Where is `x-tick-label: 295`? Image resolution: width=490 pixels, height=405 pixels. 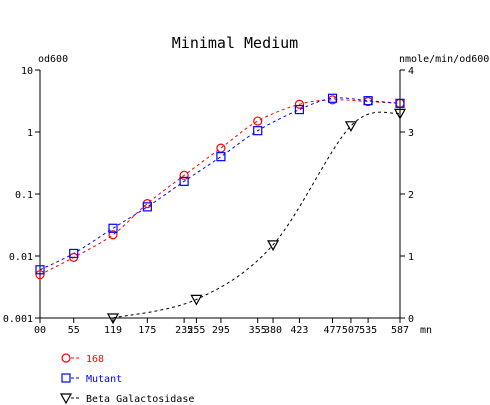
x-tick-label: 295 is located at coordinates (221, 330).